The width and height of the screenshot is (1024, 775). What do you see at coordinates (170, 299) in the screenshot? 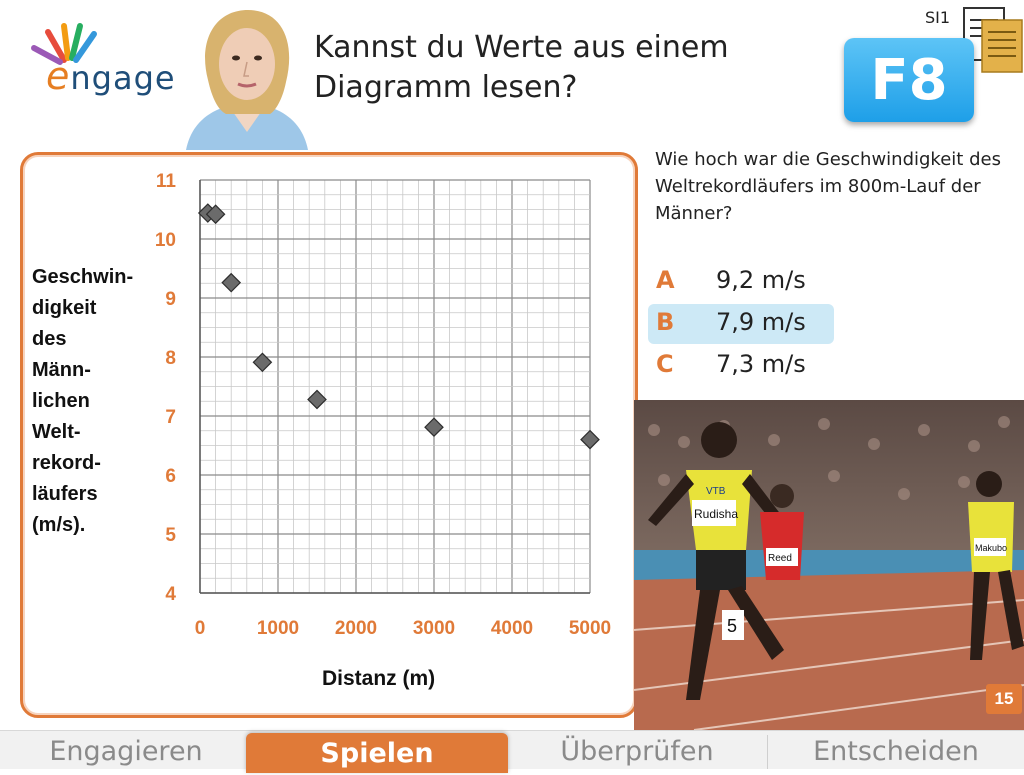
I see `y-tick-label: 9` at bounding box center [170, 299].